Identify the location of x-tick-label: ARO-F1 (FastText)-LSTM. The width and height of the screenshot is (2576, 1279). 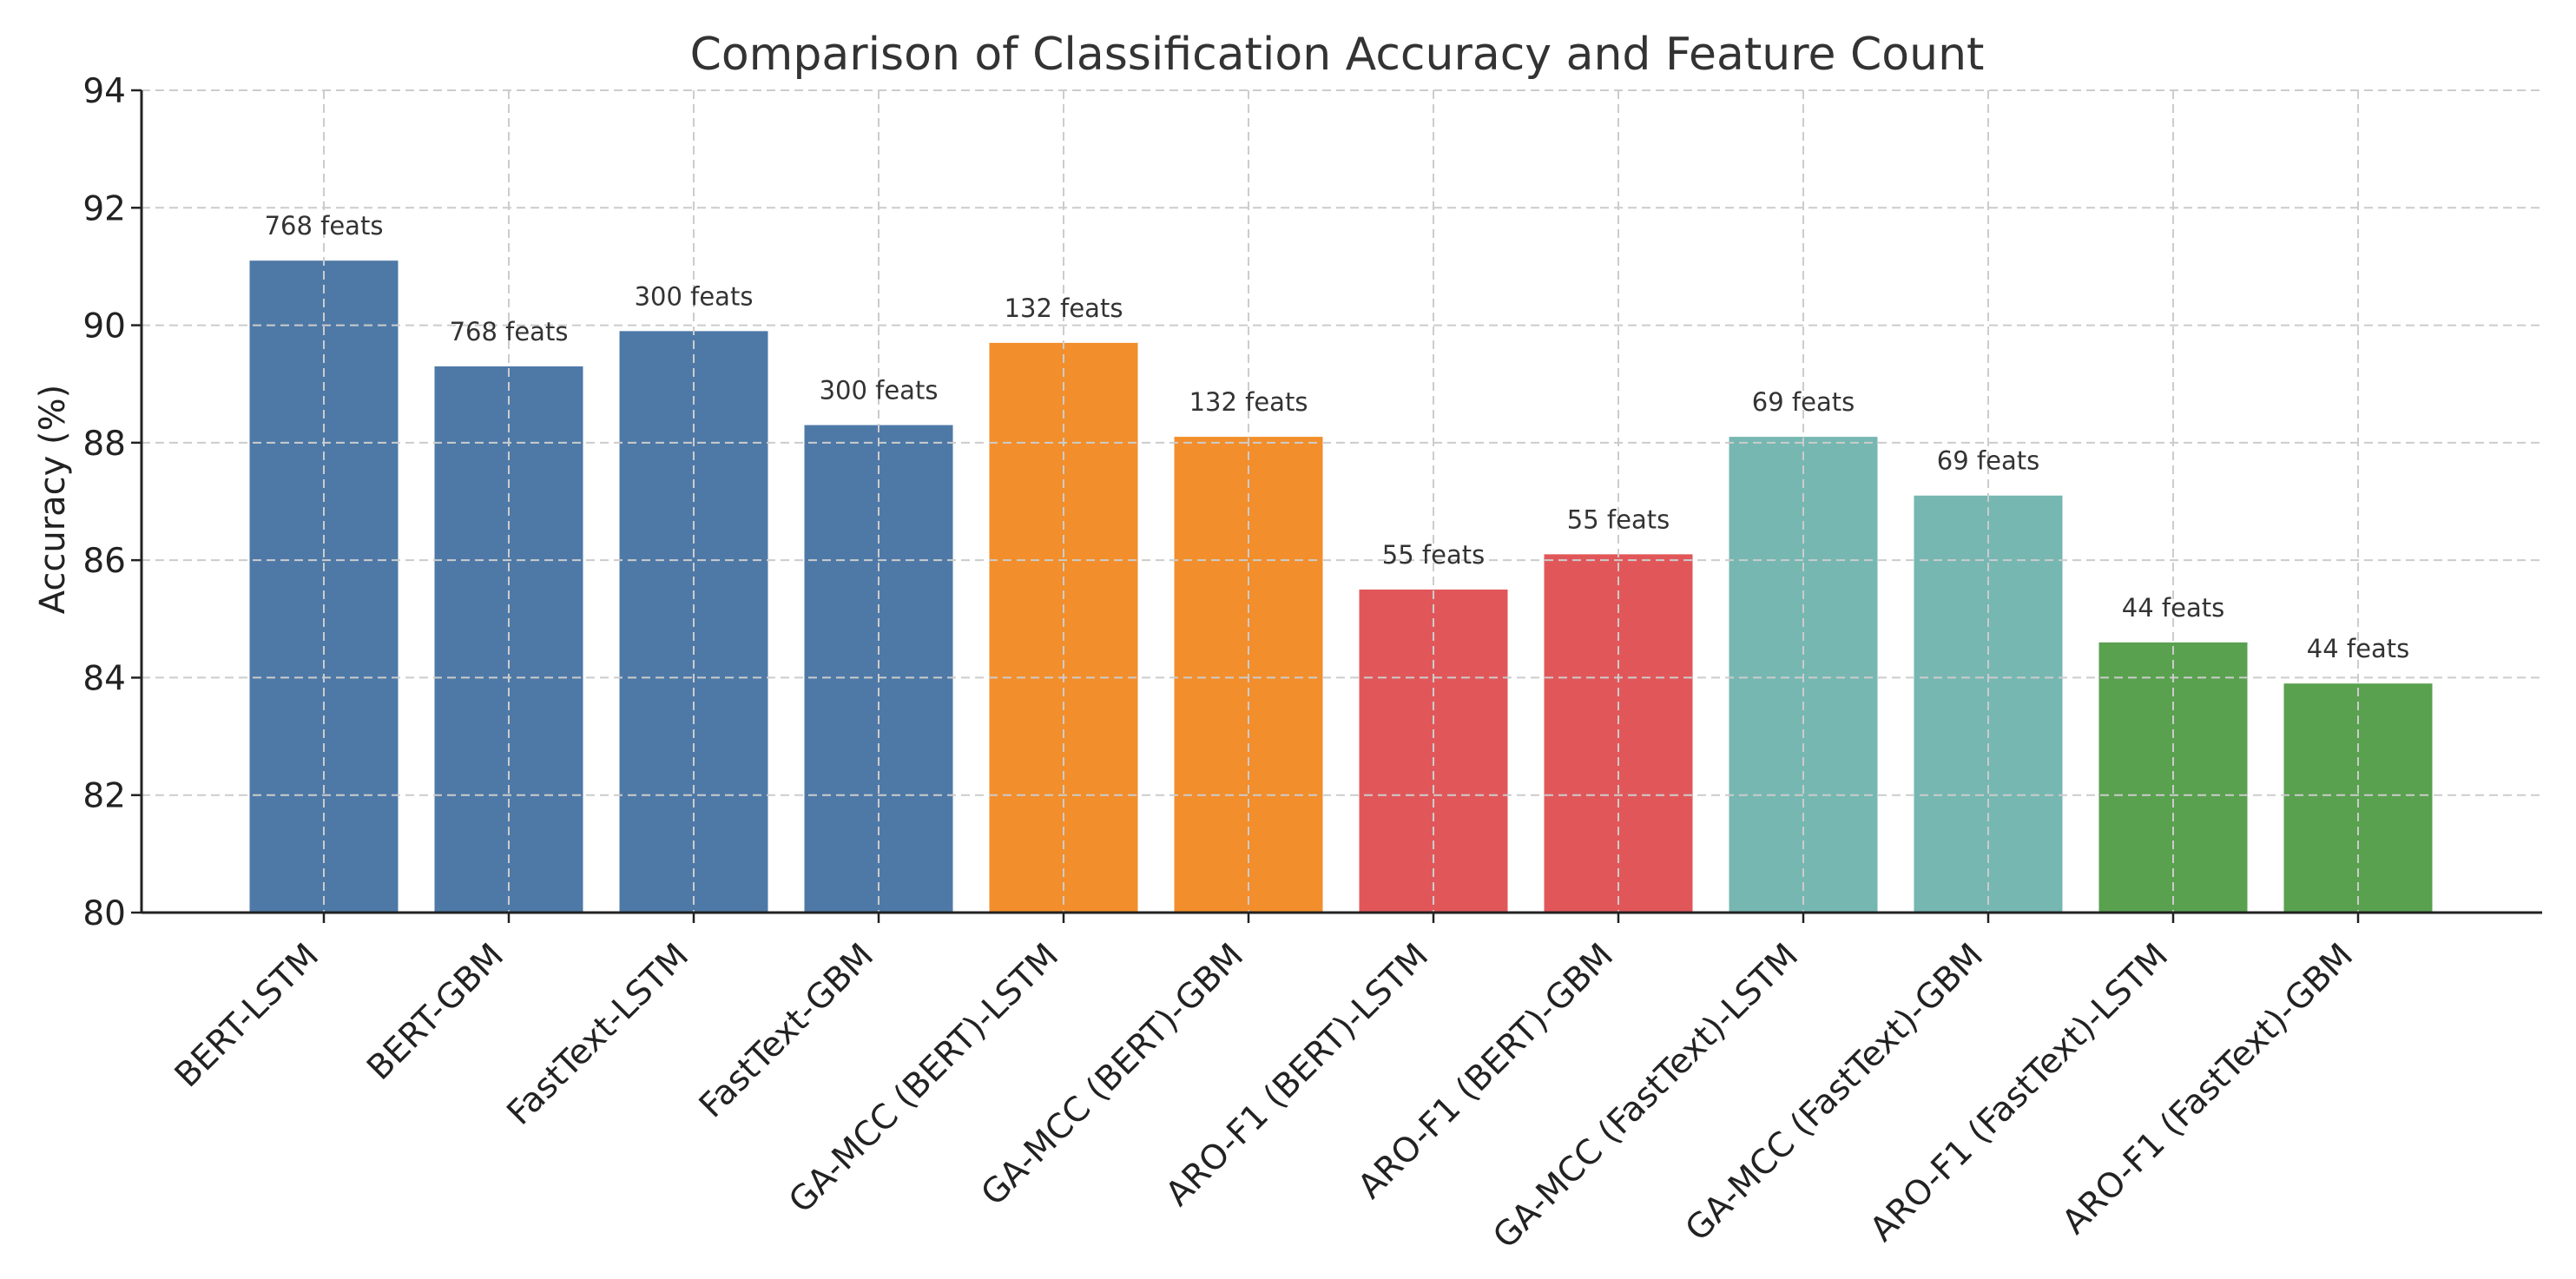
(2019, 1092).